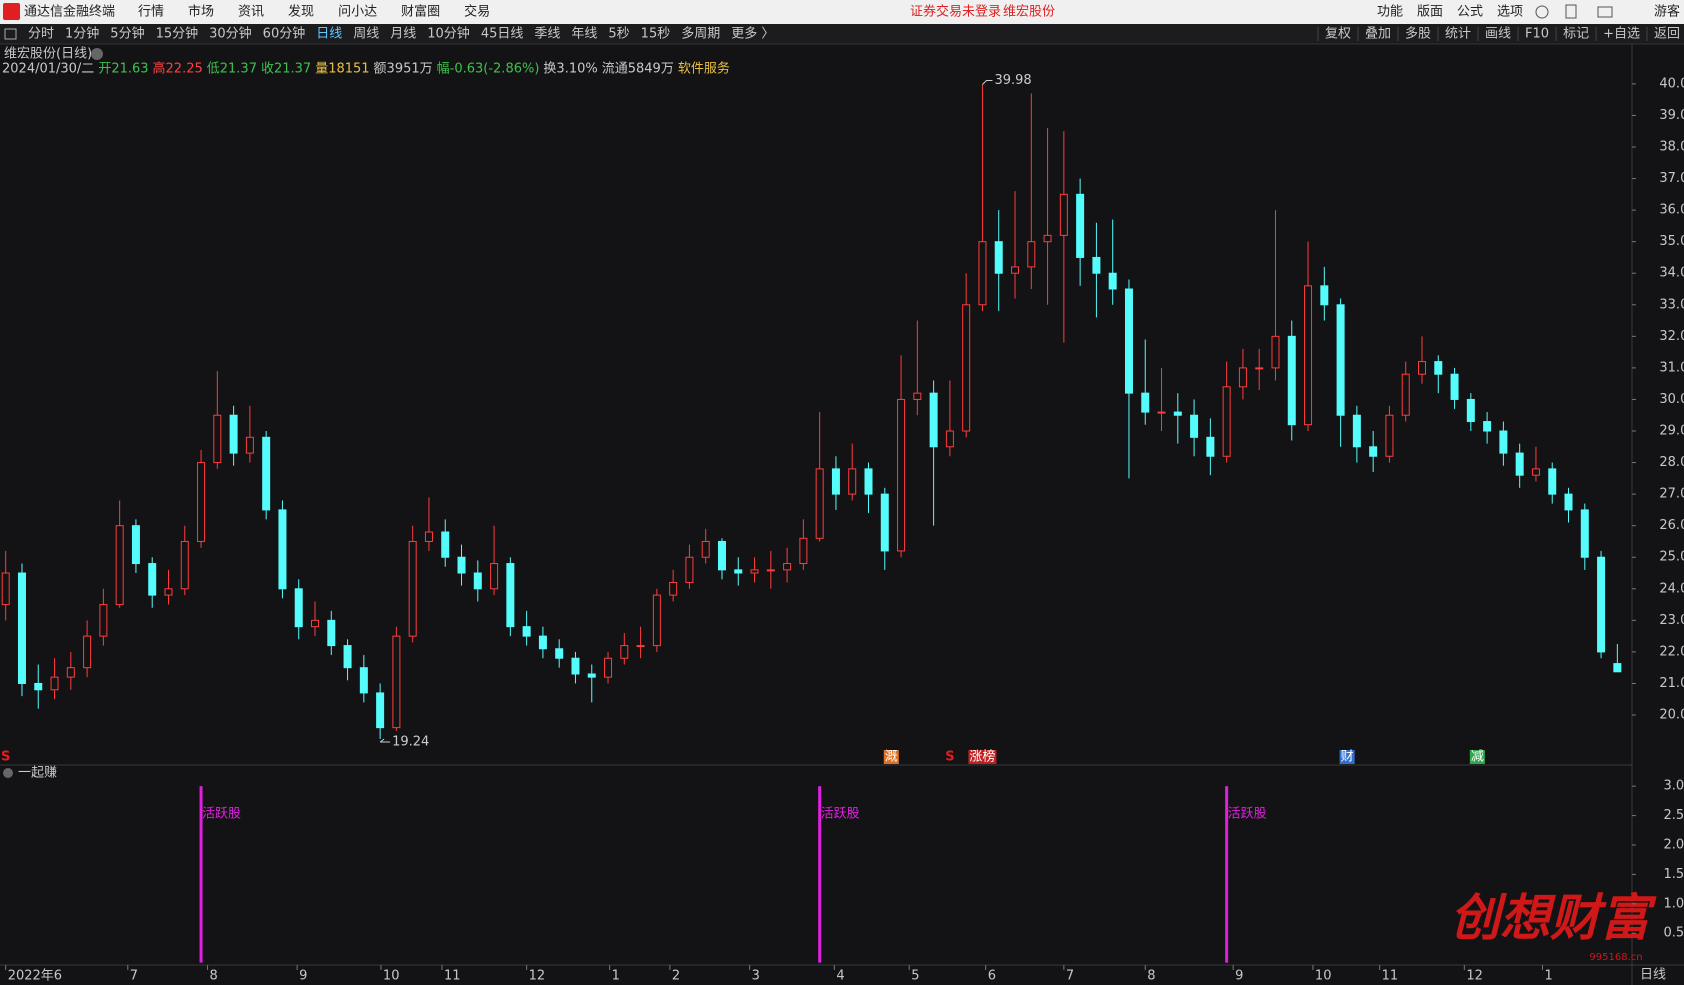  What do you see at coordinates (8, 773) in the screenshot?
I see `indicator-menu` at bounding box center [8, 773].